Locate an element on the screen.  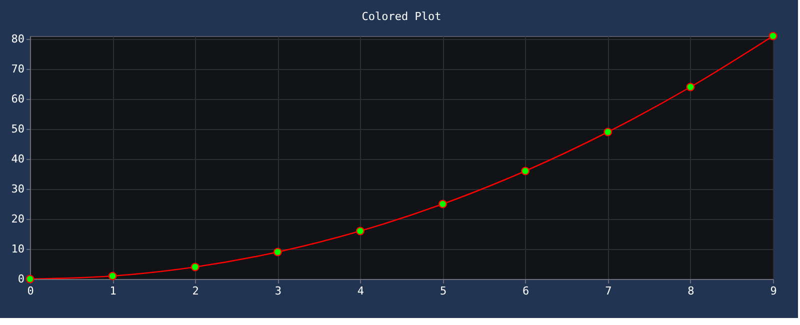
x-tick-label: 7 is located at coordinates (608, 291).